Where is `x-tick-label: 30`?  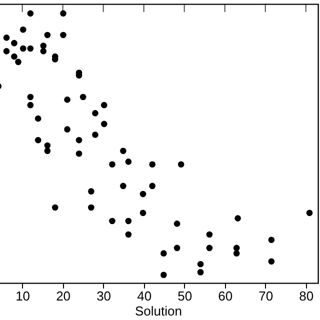 x-tick-label: 30 is located at coordinates (104, 296).